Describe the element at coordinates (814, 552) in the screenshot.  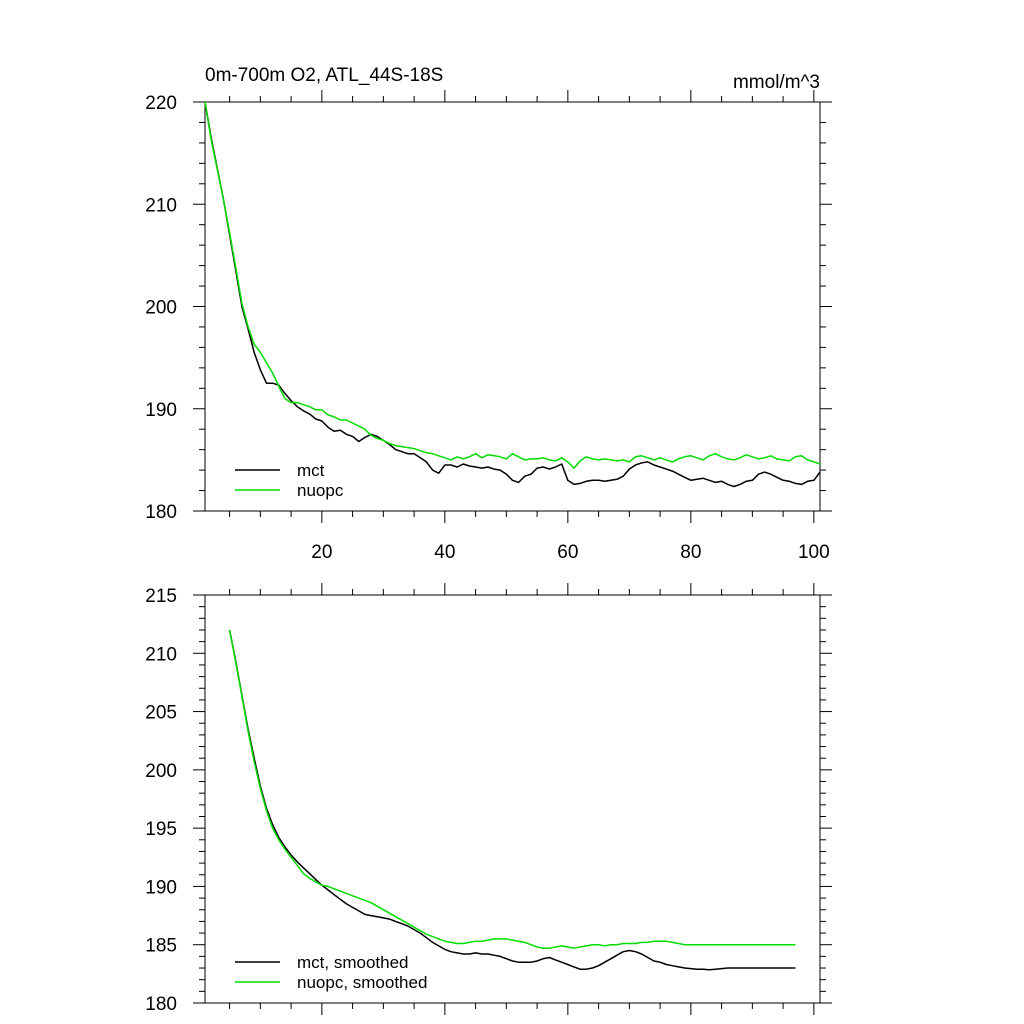
I see `x-tick-label: 100` at that location.